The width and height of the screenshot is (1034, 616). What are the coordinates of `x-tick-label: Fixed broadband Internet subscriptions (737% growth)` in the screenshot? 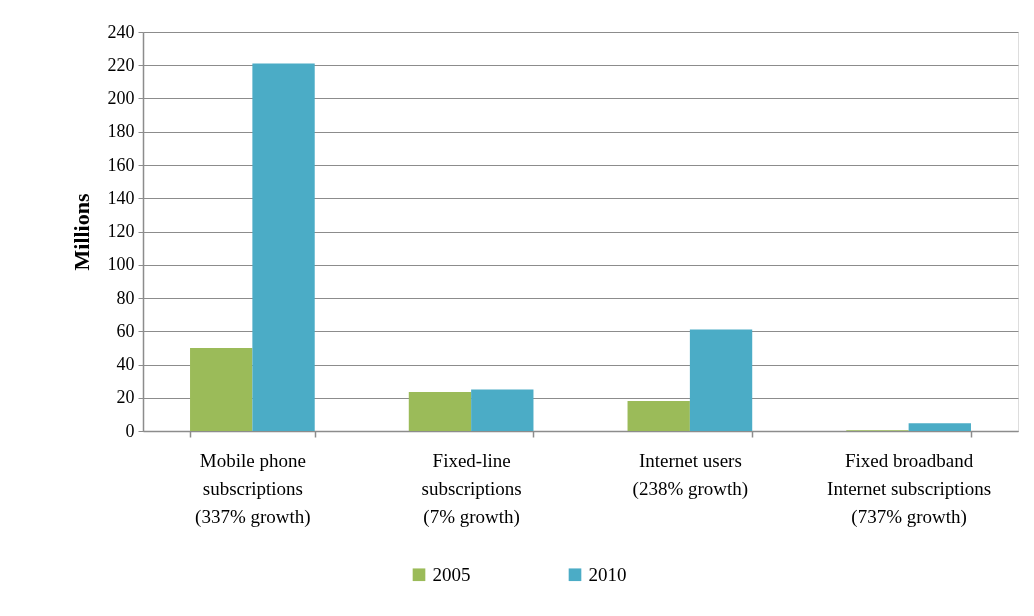 It's located at (909, 488).